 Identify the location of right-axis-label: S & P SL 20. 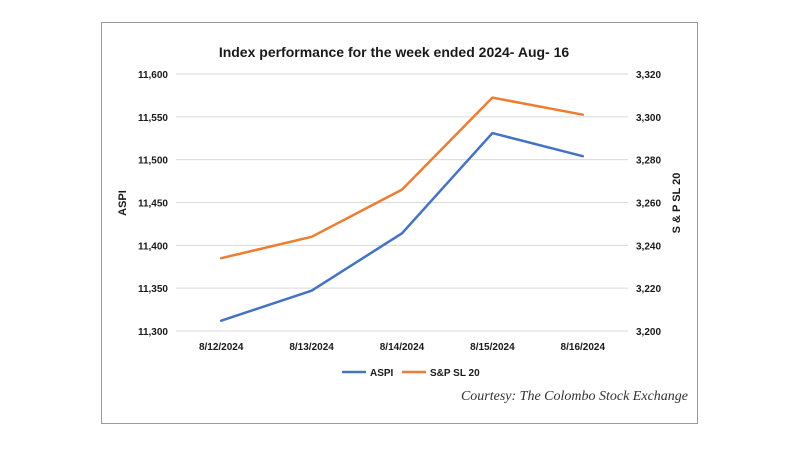
(677, 203).